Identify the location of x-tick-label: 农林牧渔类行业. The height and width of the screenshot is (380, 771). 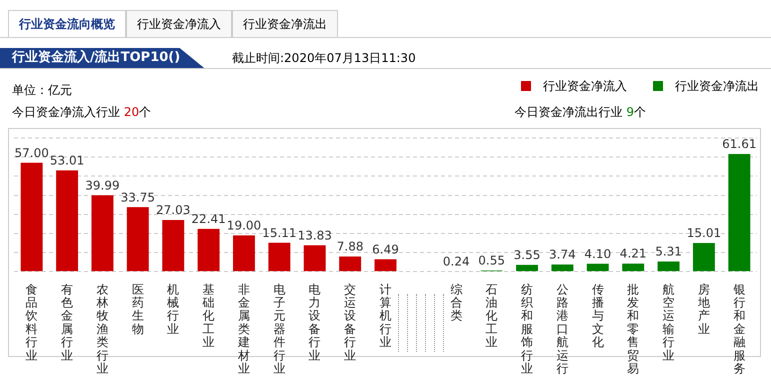
(101, 329).